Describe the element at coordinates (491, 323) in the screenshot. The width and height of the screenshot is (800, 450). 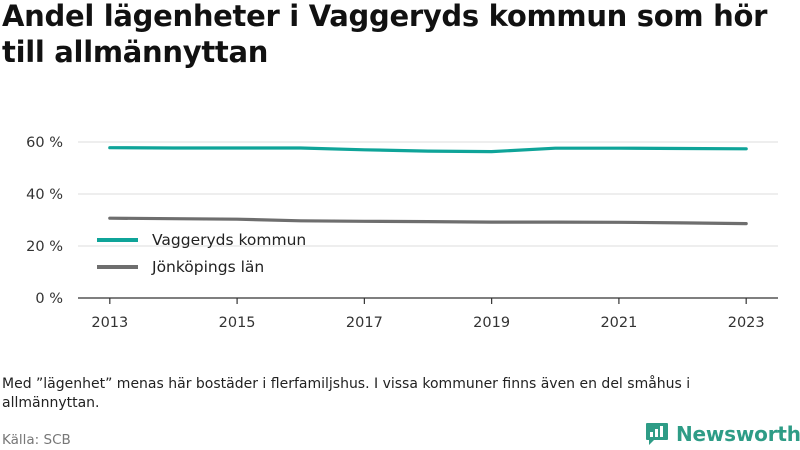
I see `x-tick-label: 2019` at that location.